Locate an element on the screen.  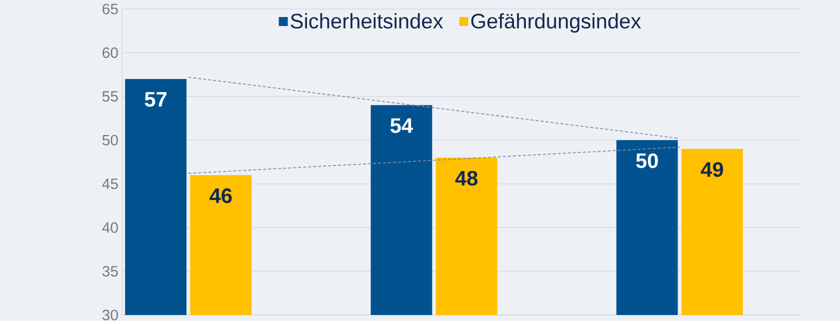
y-tick-label: 35 is located at coordinates (110, 271).